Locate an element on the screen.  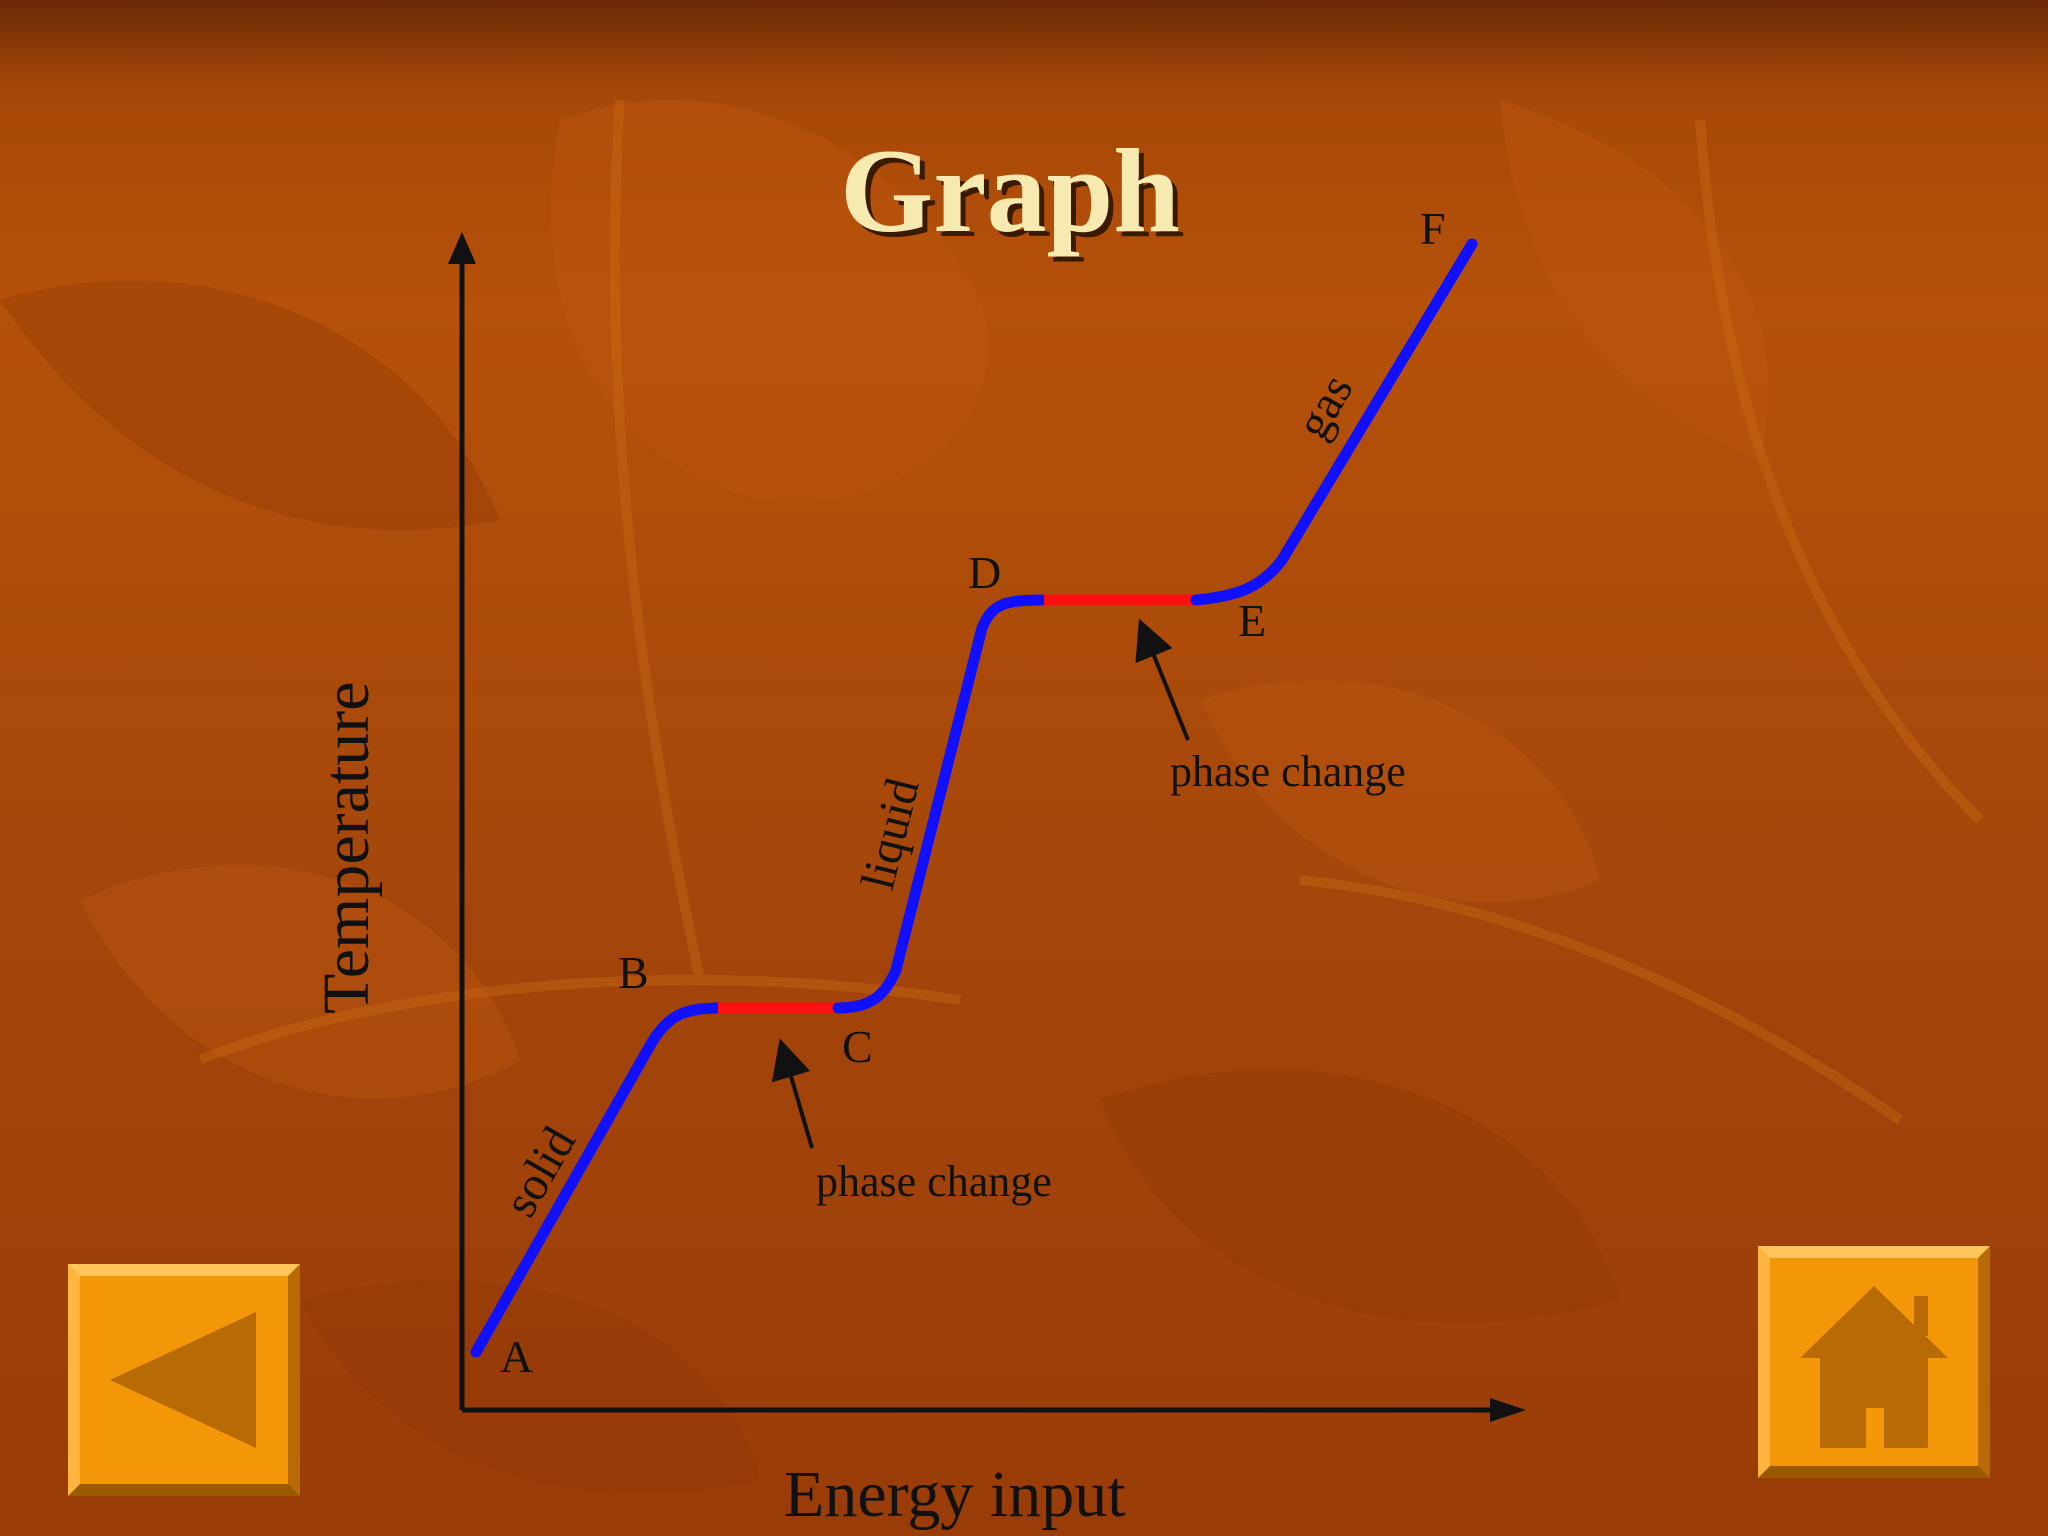
left-triangle-icon is located at coordinates (183, 1380).